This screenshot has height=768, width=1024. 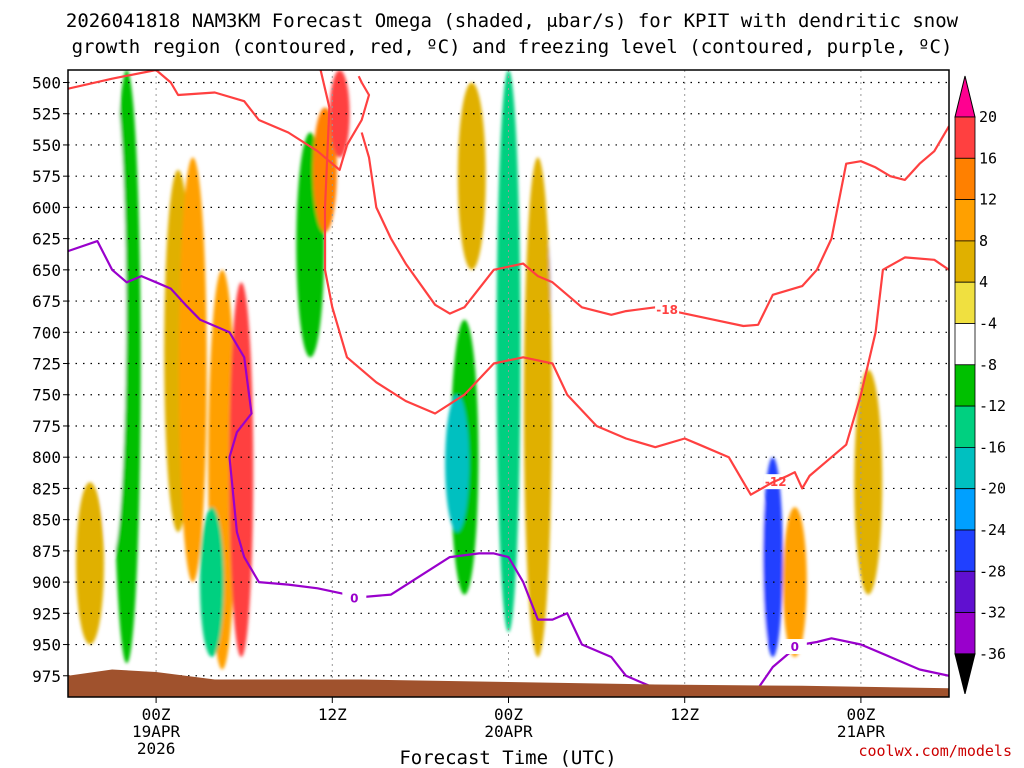 What do you see at coordinates (46, 645) in the screenshot?
I see `ytick-label-950: 950` at bounding box center [46, 645].